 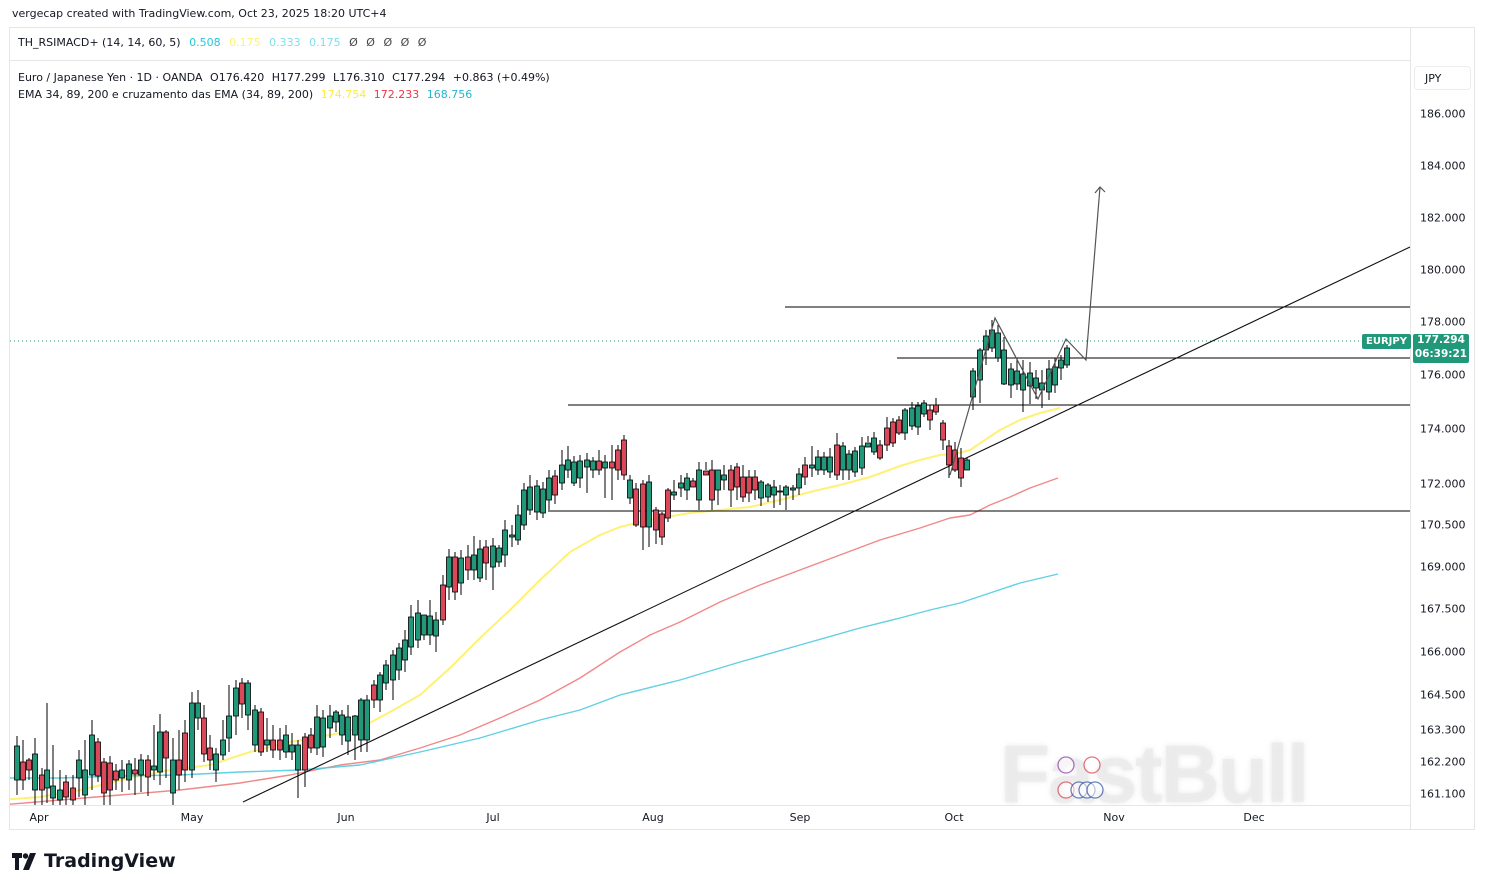 What do you see at coordinates (396, 94) in the screenshot?
I see `ema-value: 172.233` at bounding box center [396, 94].